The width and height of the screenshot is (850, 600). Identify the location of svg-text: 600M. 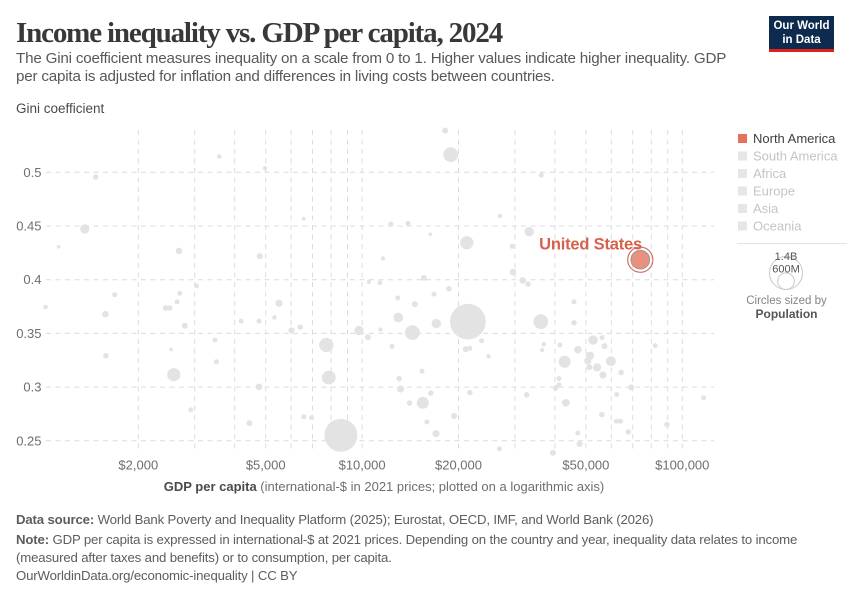
(786, 270).